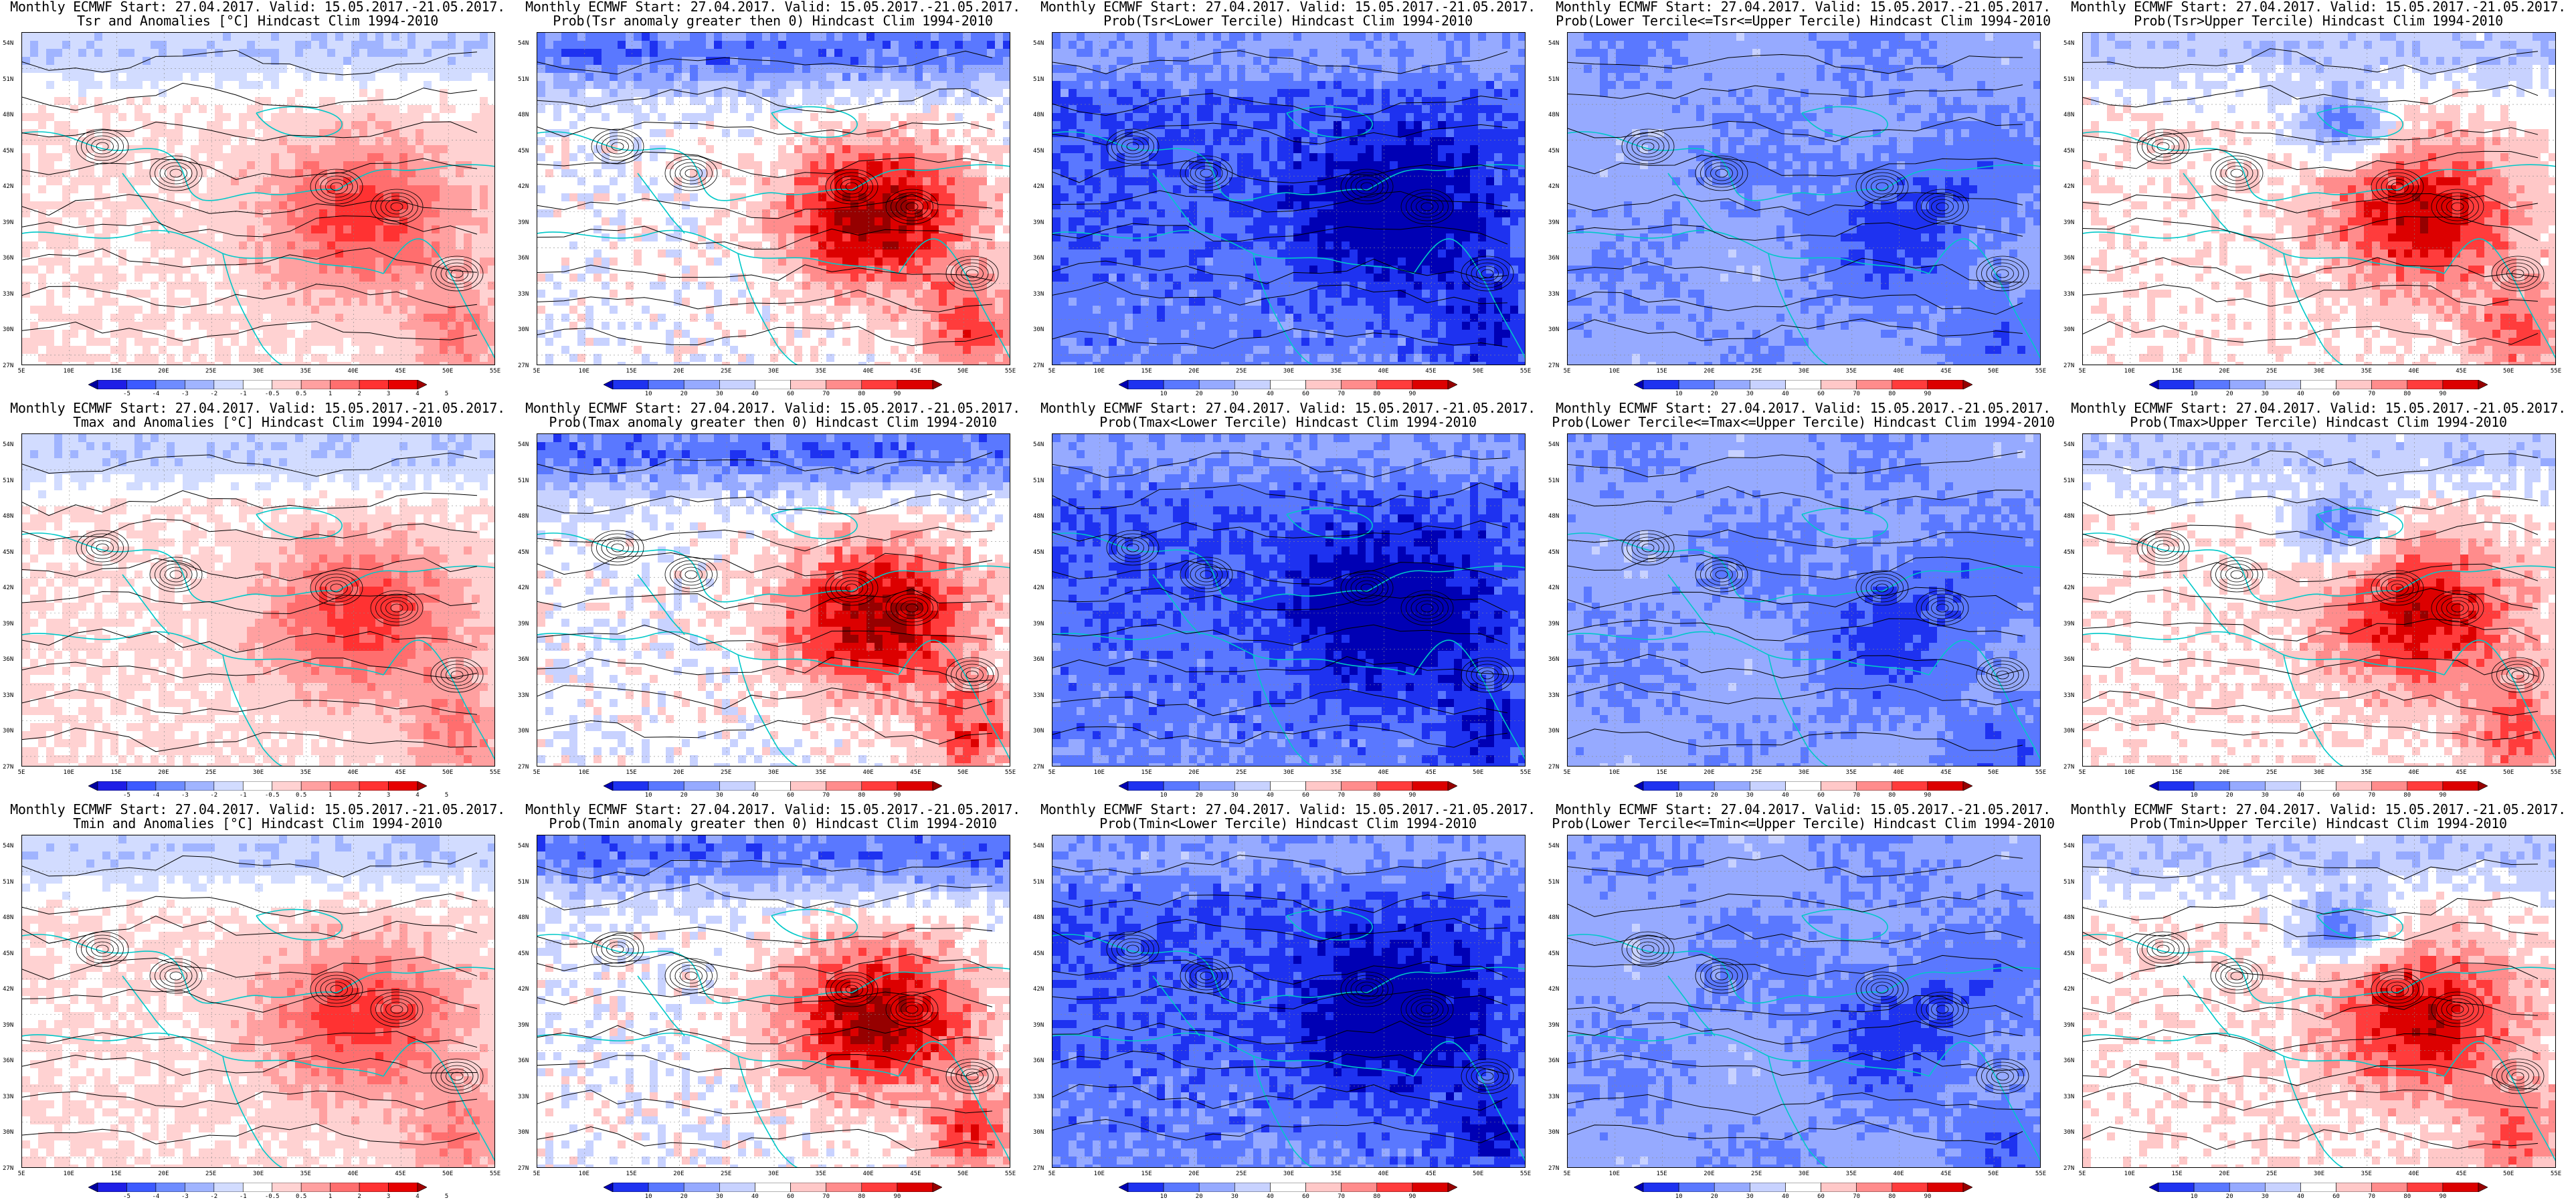  I want to click on latitude-tick-label: 45N, so click(523, 953).